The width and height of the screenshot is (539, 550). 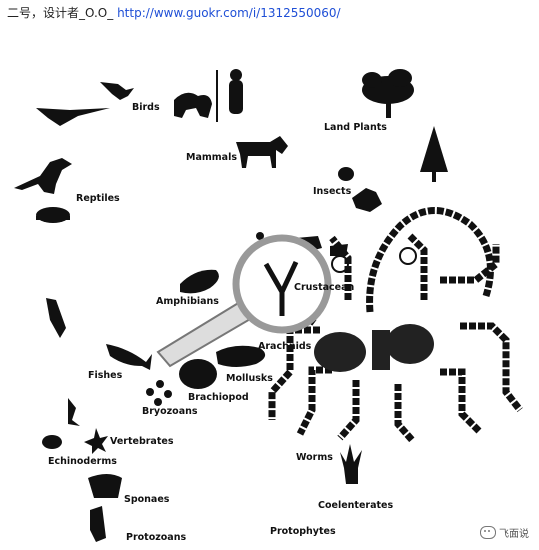 What do you see at coordinates (488, 532) in the screenshot?
I see `wechat-icon` at bounding box center [488, 532].